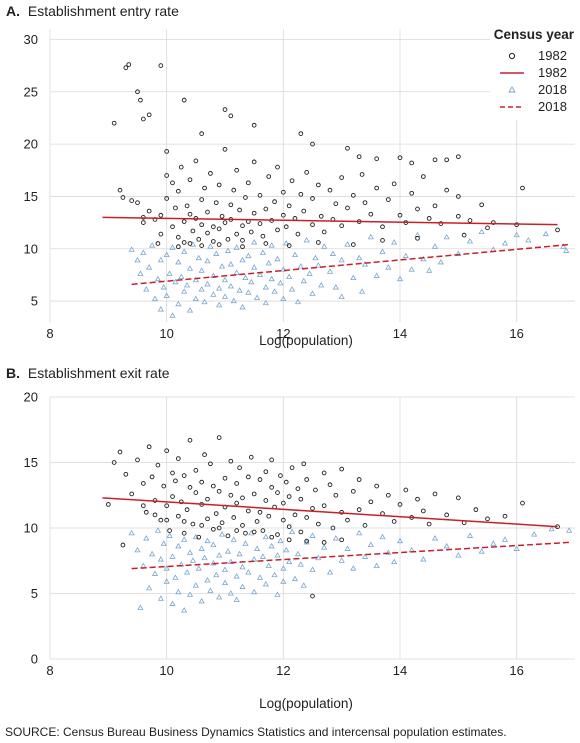 The image size is (580, 743). Describe the element at coordinates (13, 11) in the screenshot. I see `panel-a-letter: A.` at that location.